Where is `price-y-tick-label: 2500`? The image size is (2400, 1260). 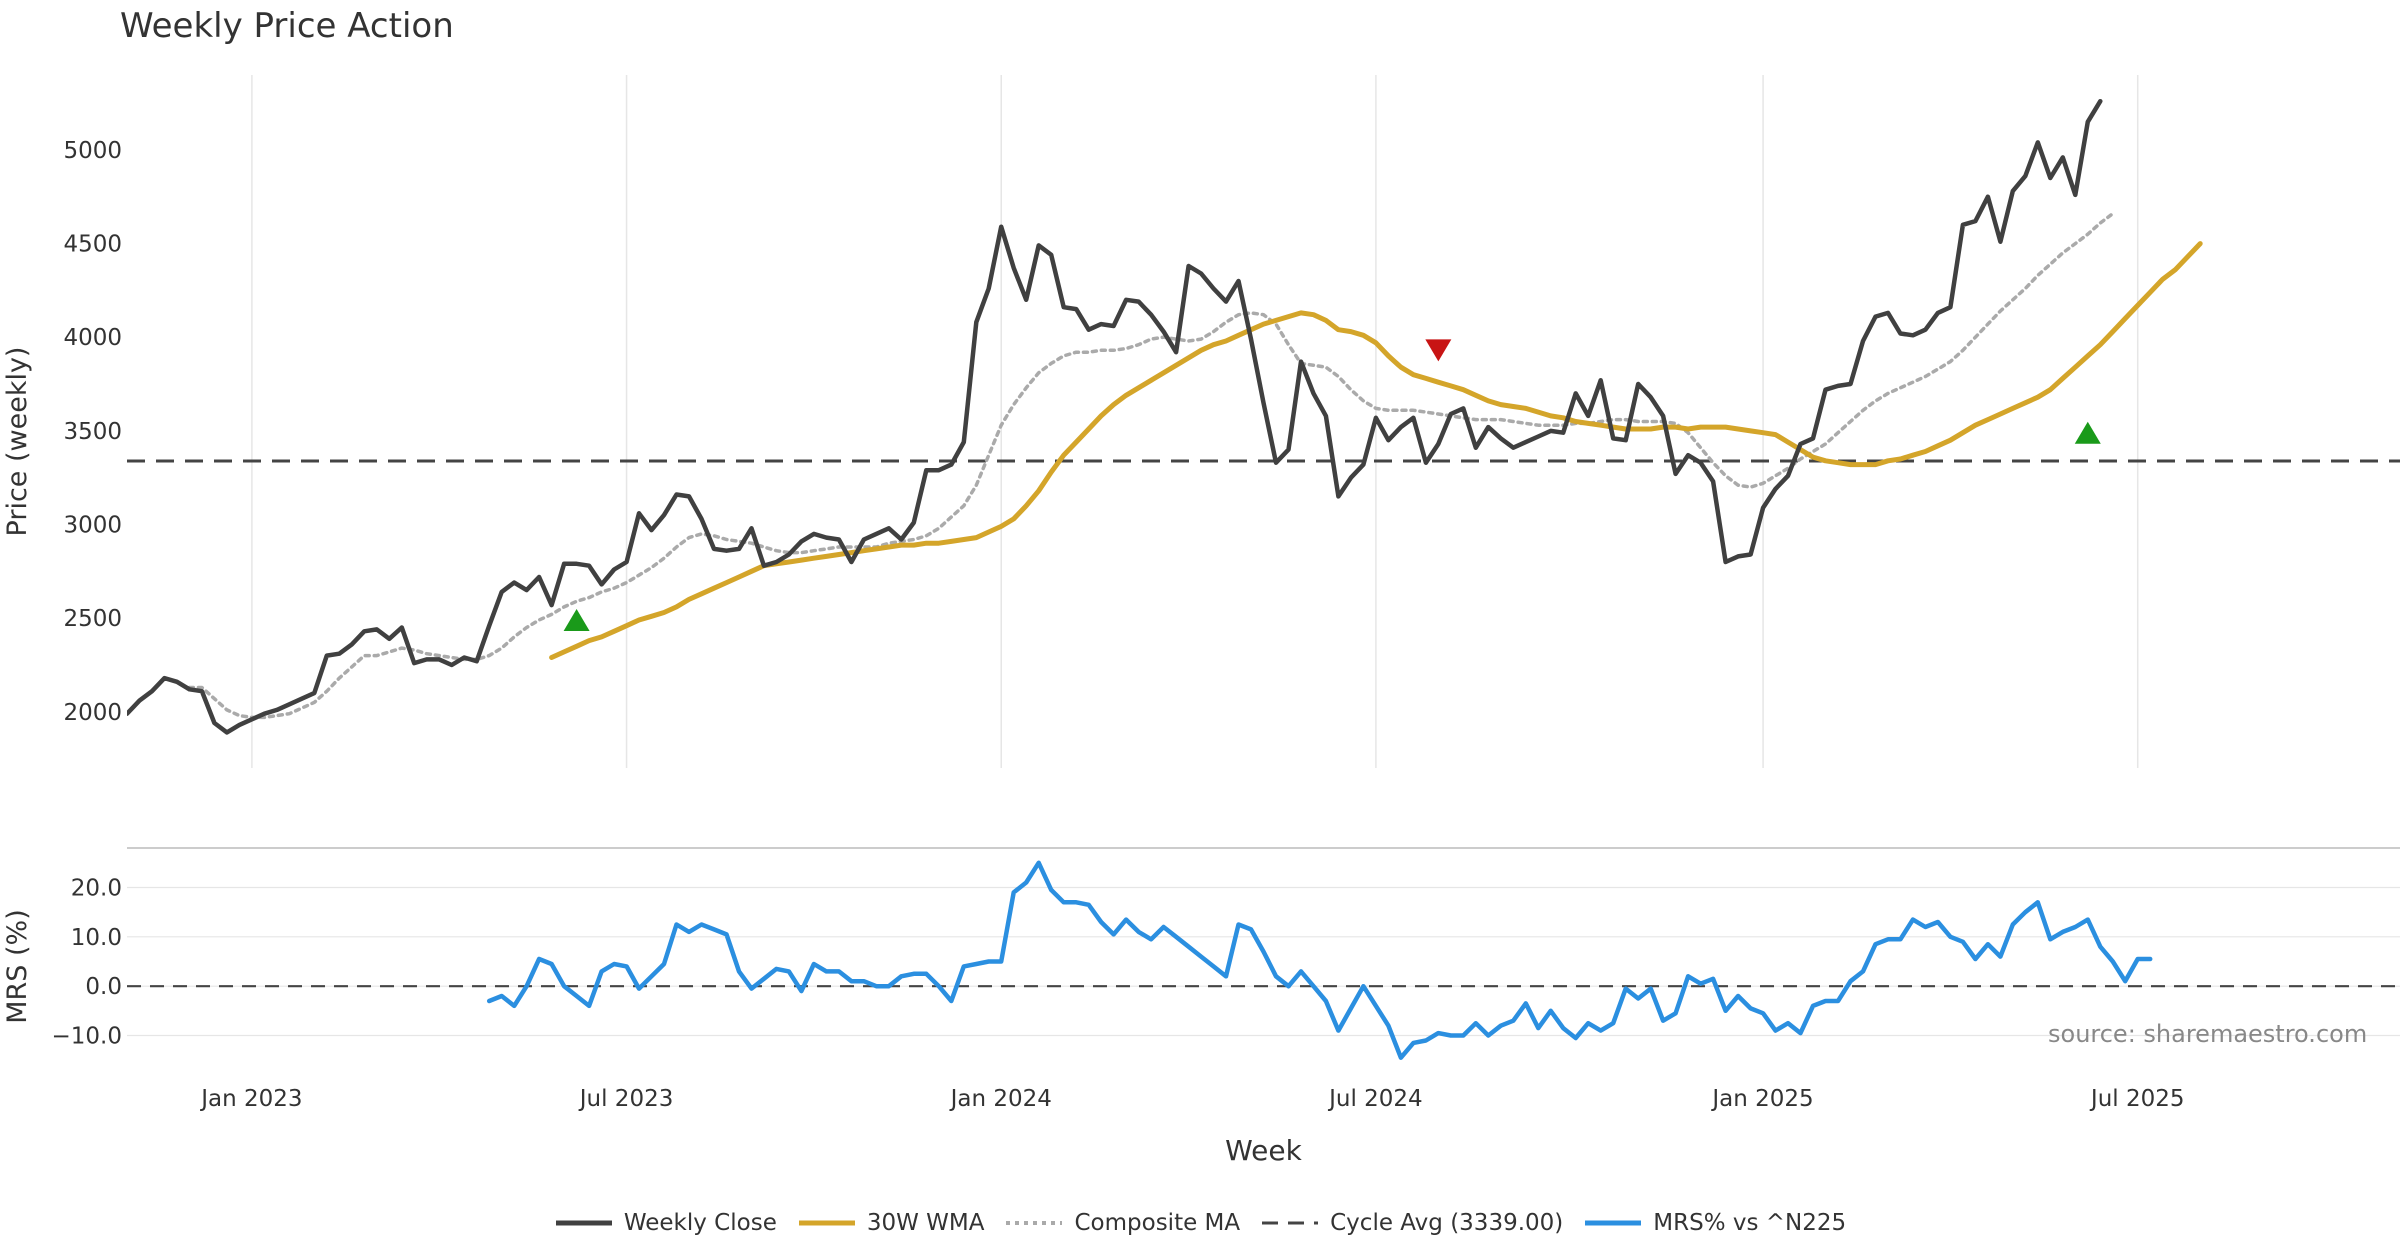 price-y-tick-label: 2500 is located at coordinates (92, 619).